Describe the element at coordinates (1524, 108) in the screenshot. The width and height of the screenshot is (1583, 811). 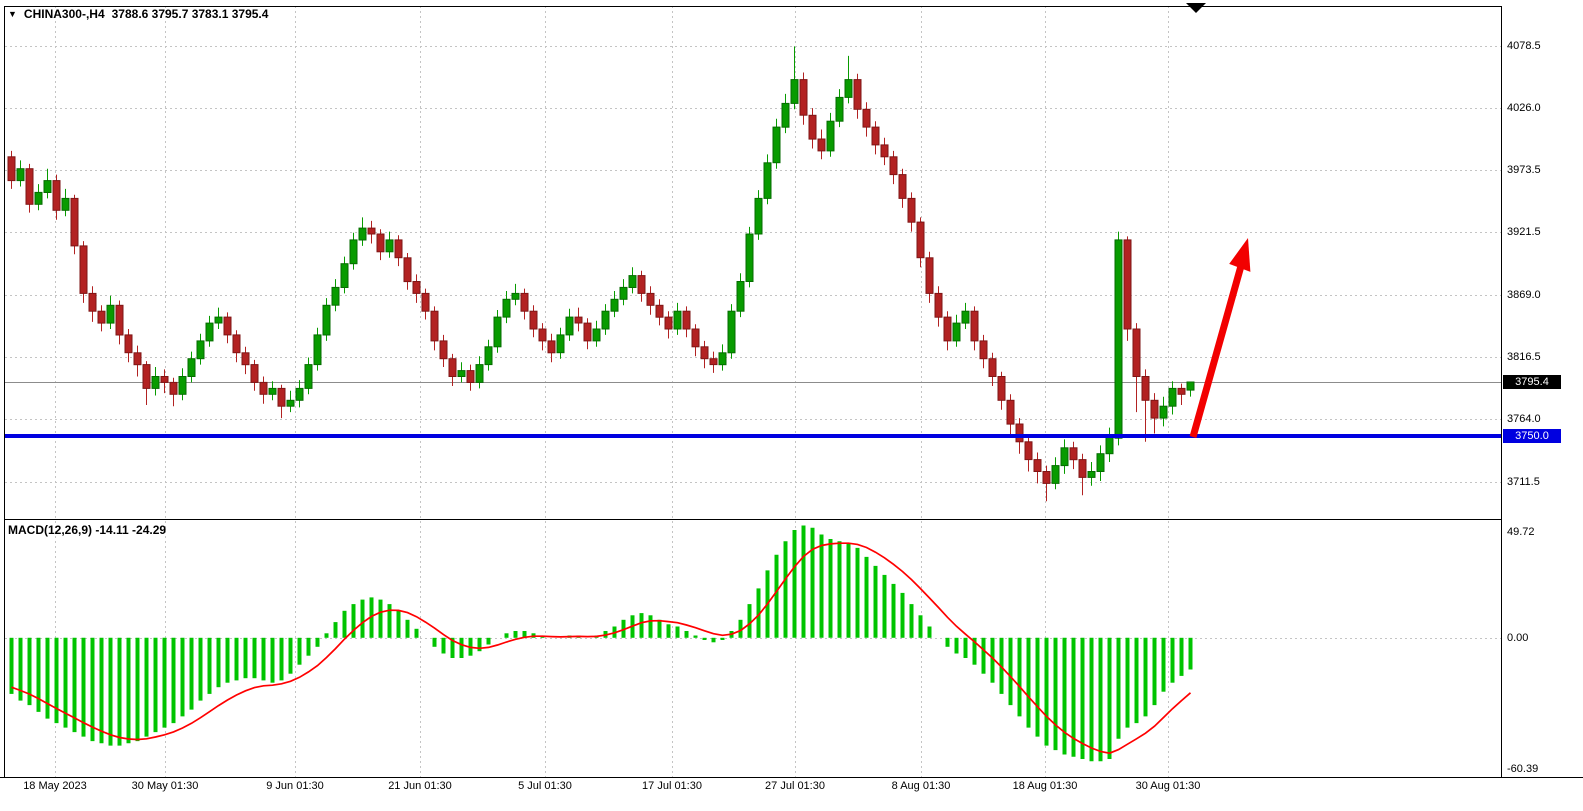
I see `price-tick-label: 4026.0` at that location.